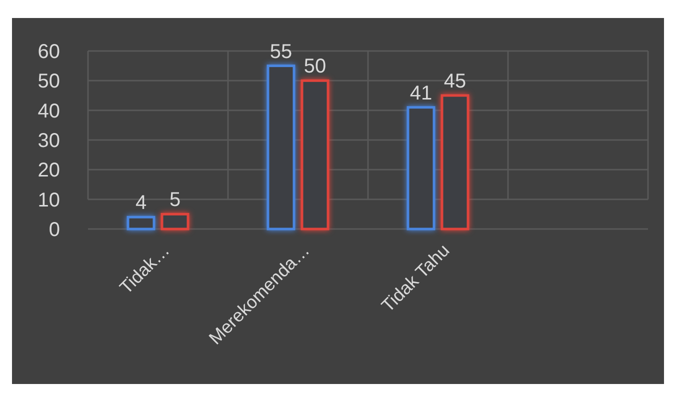 The width and height of the screenshot is (676, 402). What do you see at coordinates (49, 81) in the screenshot?
I see `y-tick-label: 50` at bounding box center [49, 81].